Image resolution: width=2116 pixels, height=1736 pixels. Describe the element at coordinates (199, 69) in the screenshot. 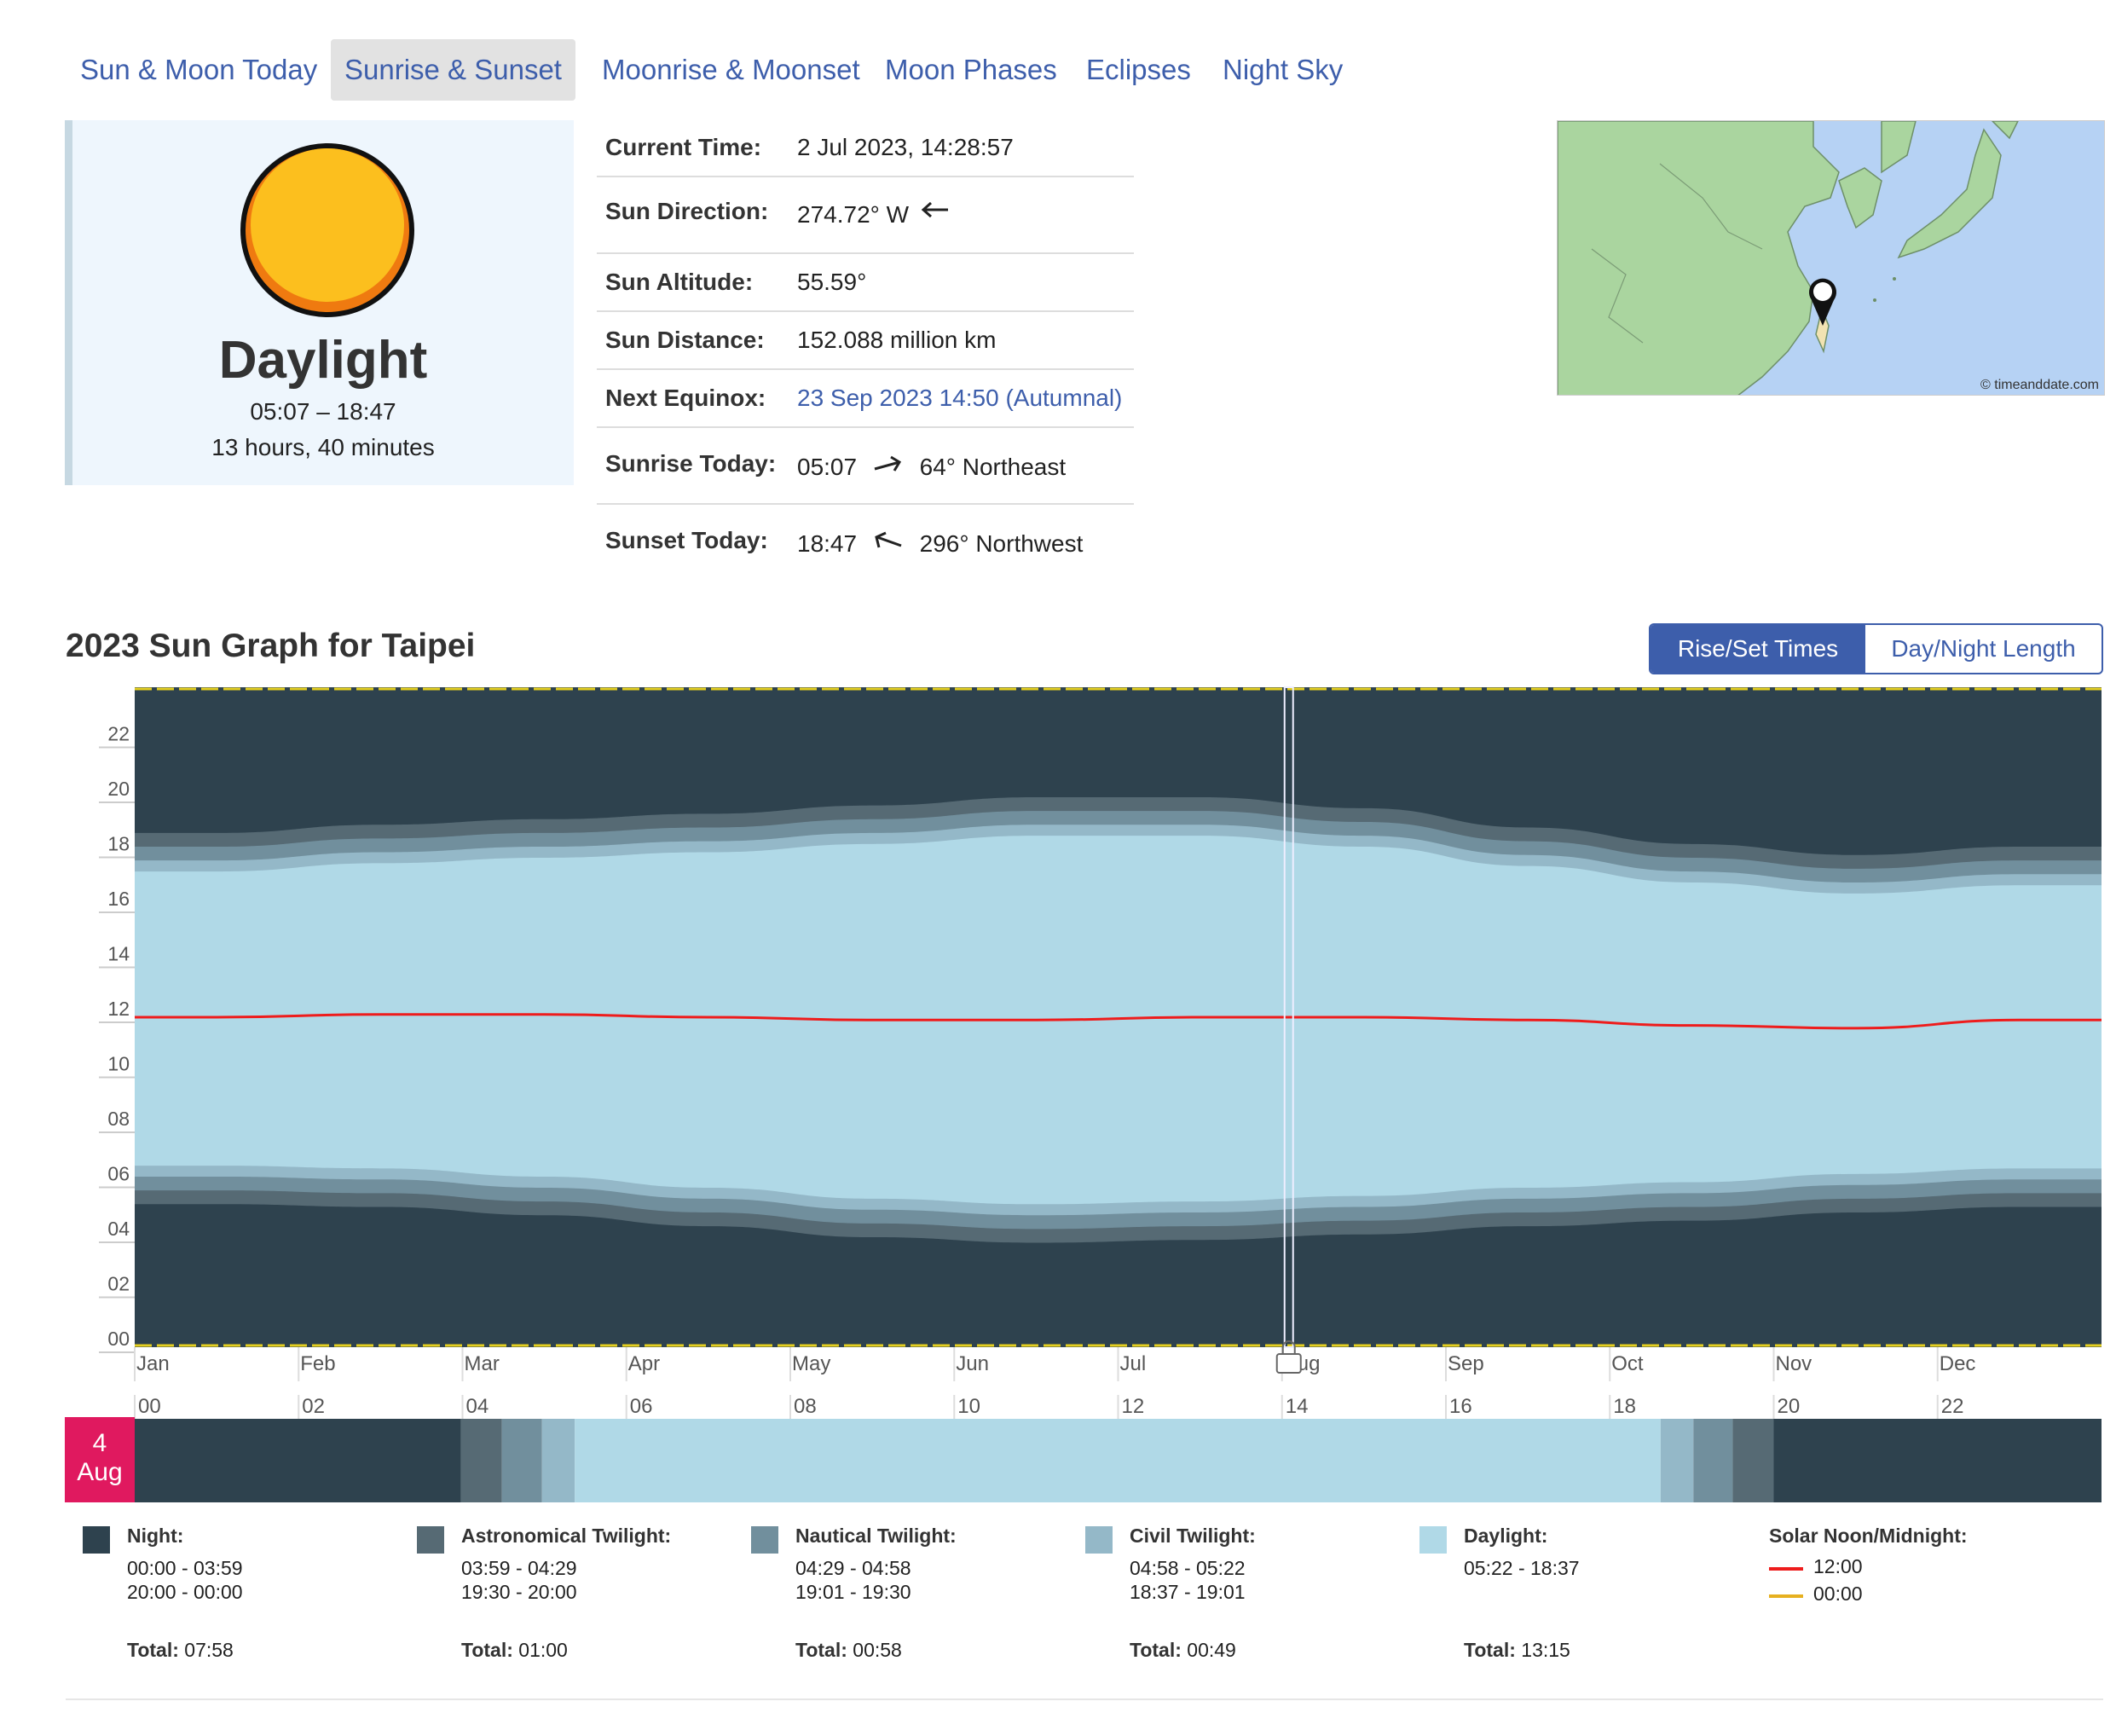

I see `tab-sun-moon-today: Sun & Moon Today` at that location.